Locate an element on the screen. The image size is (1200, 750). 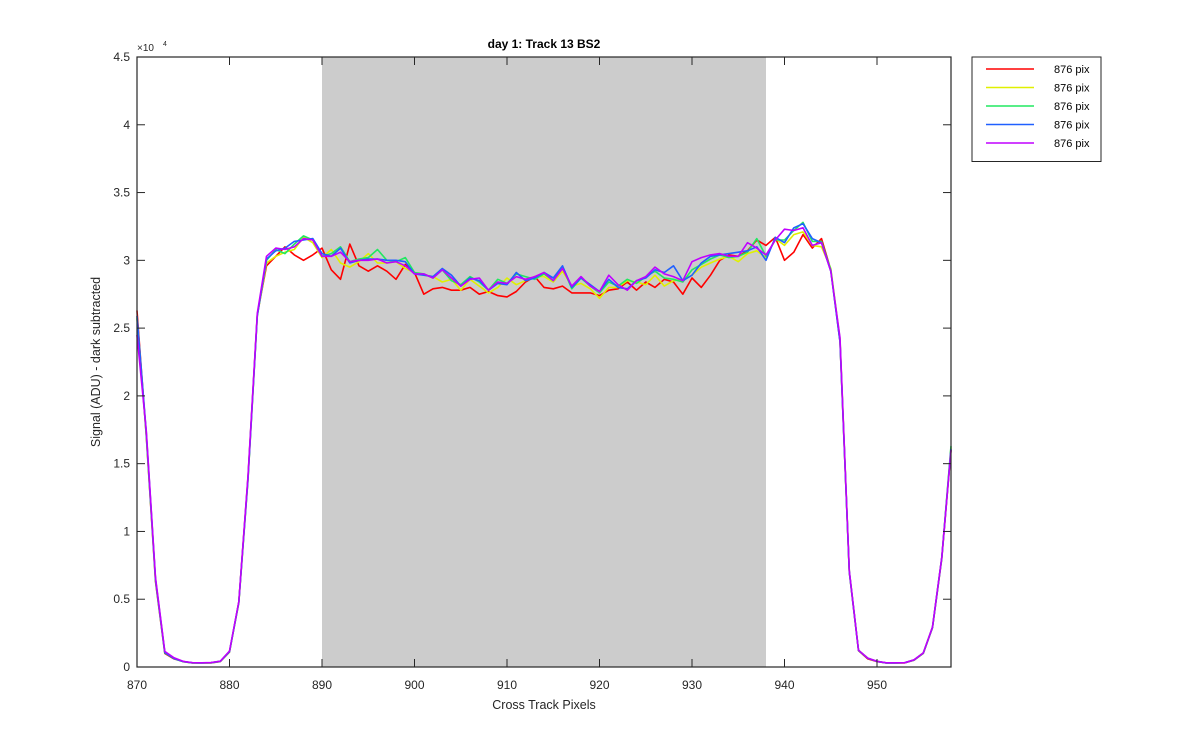
legend: 876 pix 876 pix 876 pix 876 pix 876 pix is located at coordinates (1036, 109).